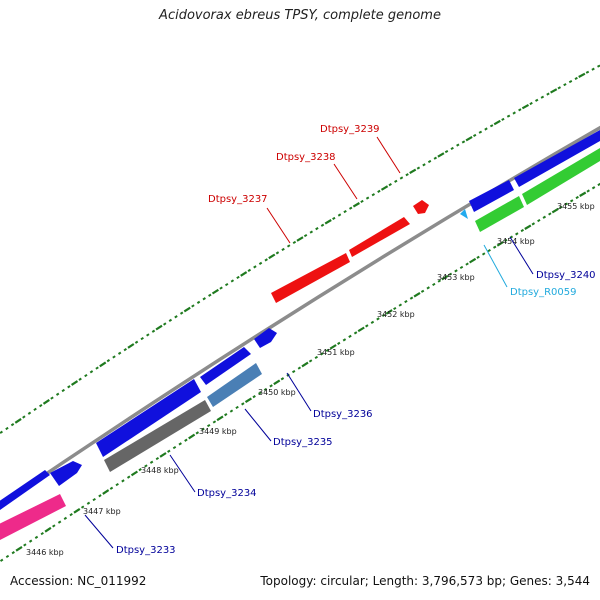  Describe the element at coordinates (227, 493) in the screenshot. I see `gene-label-dtpsy-3234: Dtpsy_3234` at that location.